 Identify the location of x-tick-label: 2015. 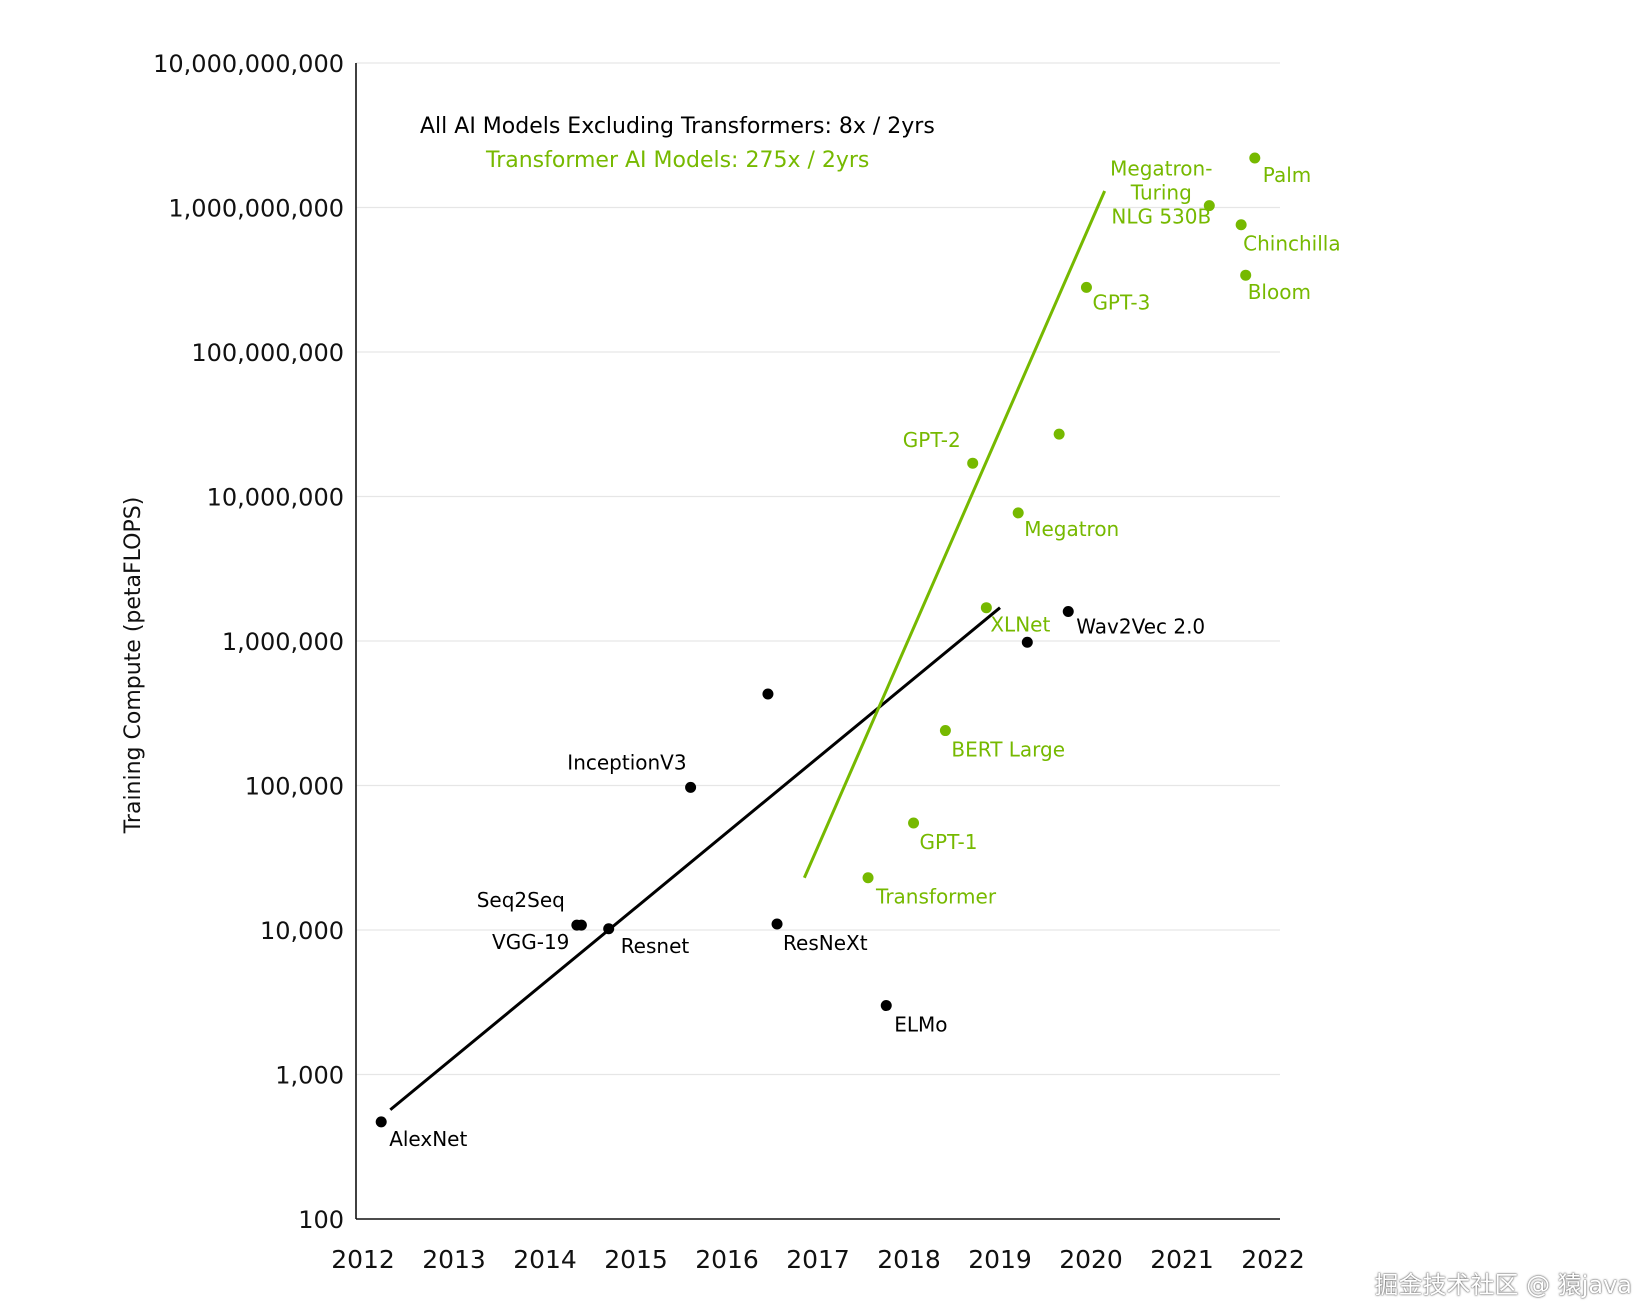
(636, 1259).